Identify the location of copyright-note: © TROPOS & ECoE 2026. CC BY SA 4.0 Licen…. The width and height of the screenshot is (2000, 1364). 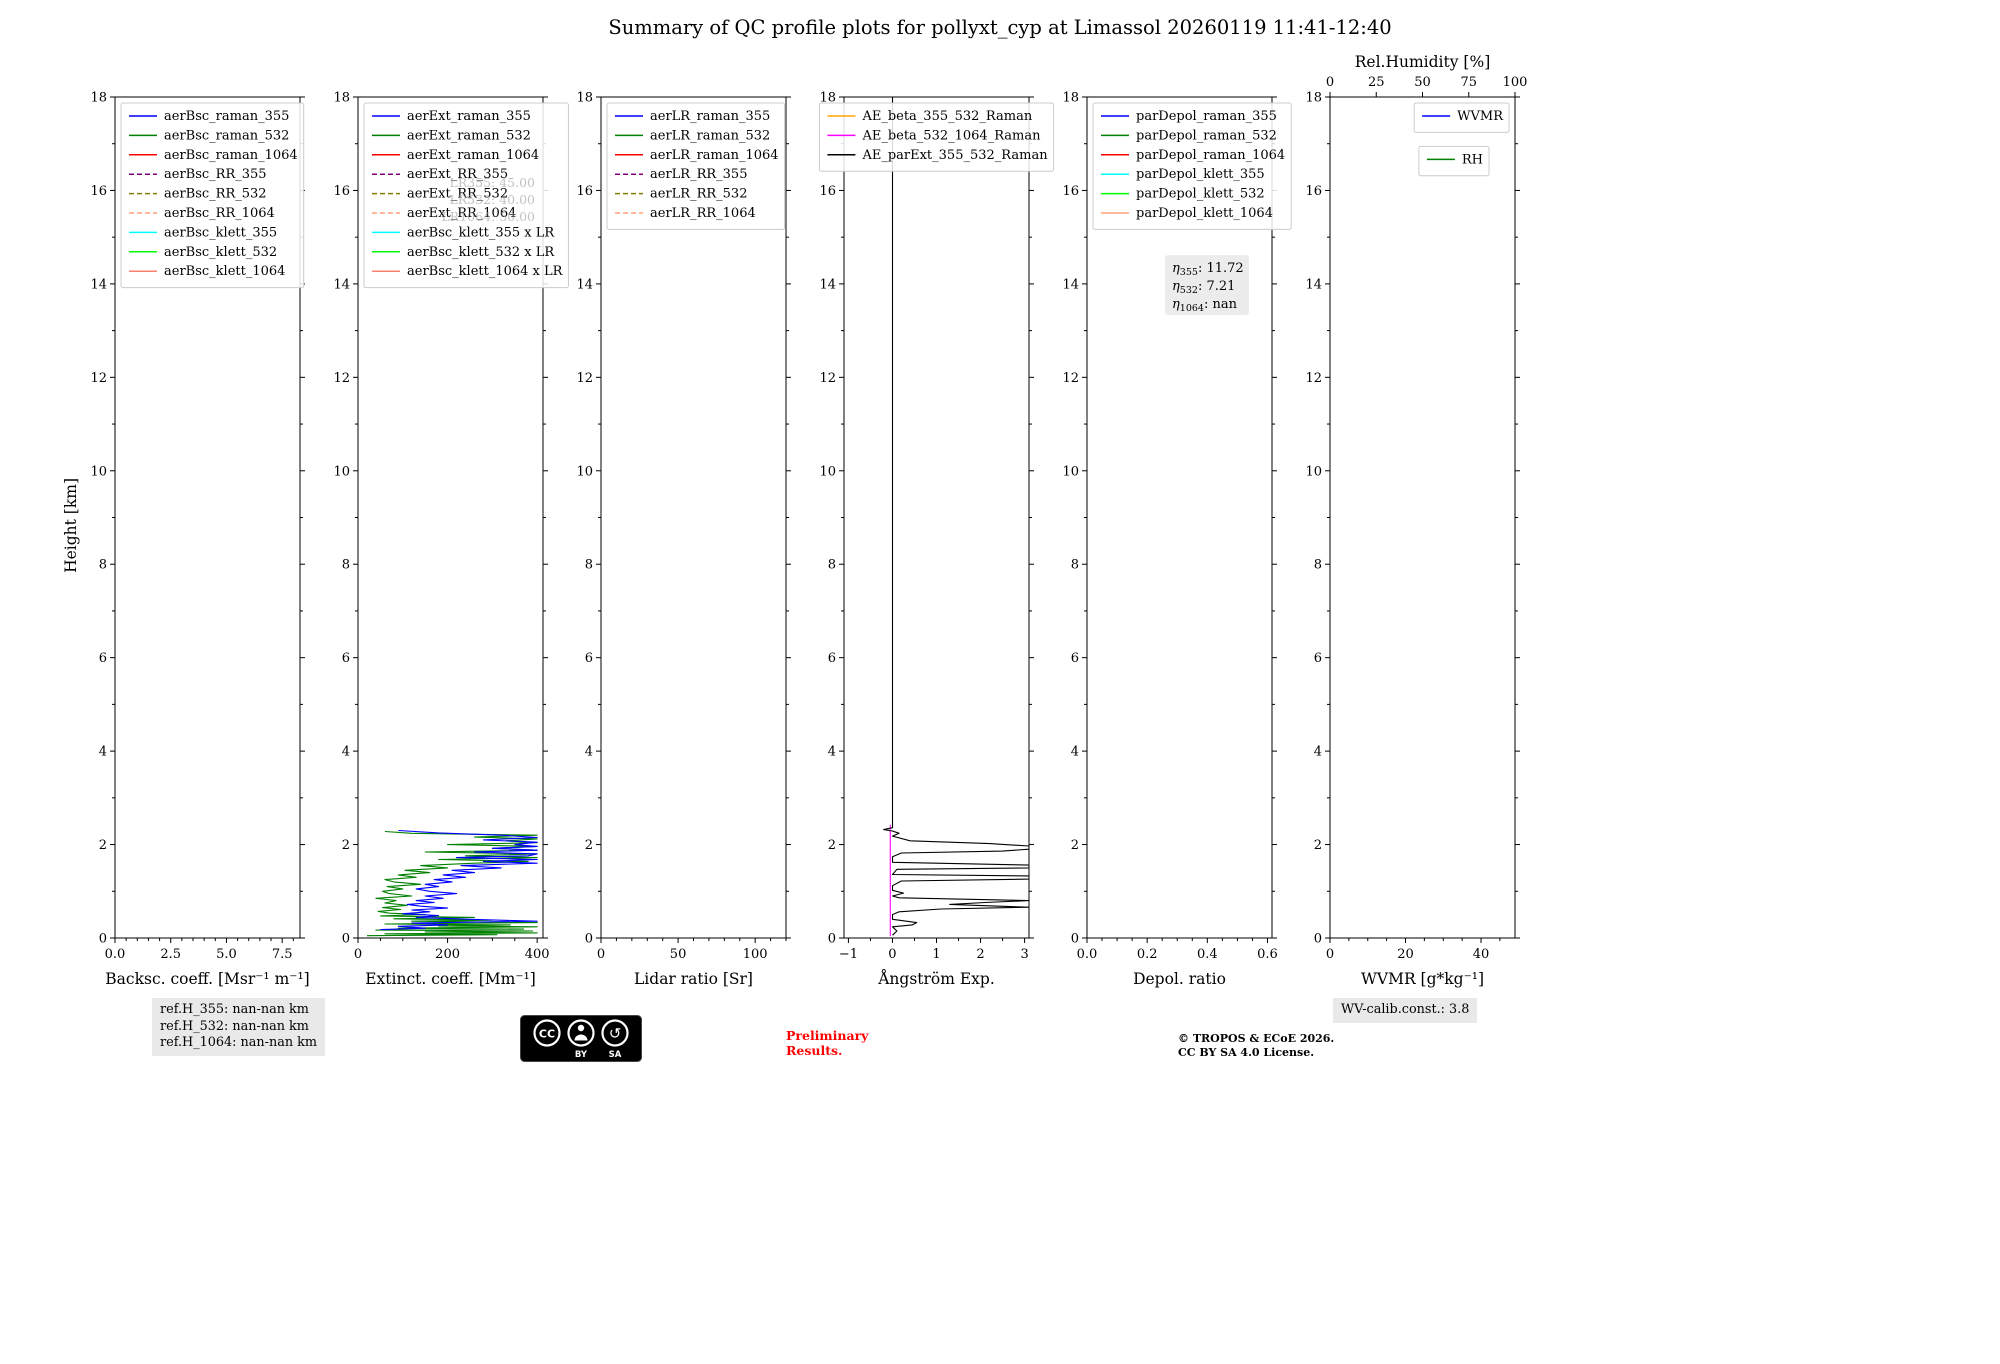
(1256, 1045).